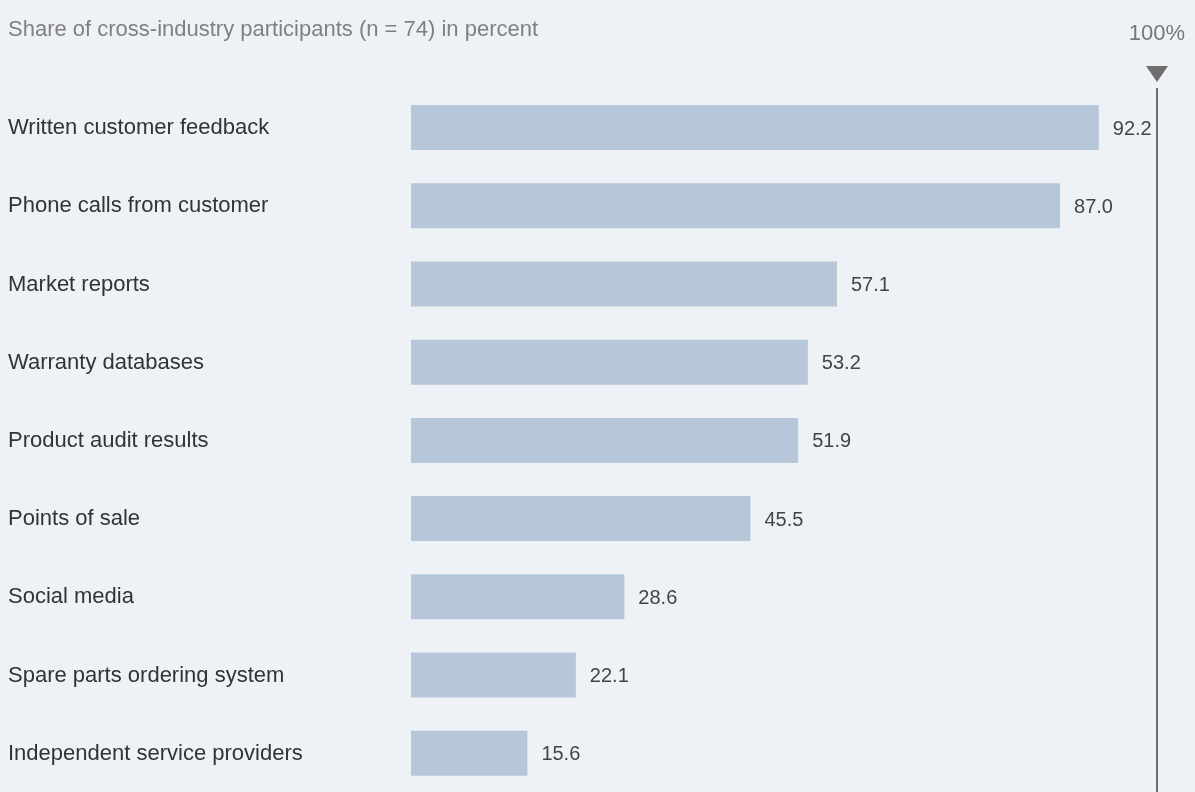  Describe the element at coordinates (841, 362) in the screenshot. I see `data-label: 53.2` at that location.